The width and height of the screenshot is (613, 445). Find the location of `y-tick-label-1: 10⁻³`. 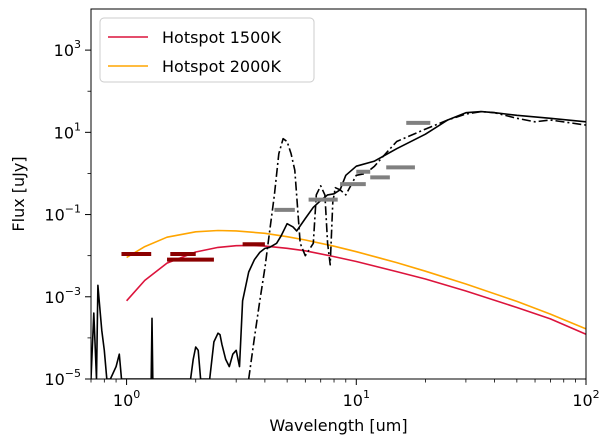

y-tick-label-1: 10⁻³ is located at coordinates (62, 296).